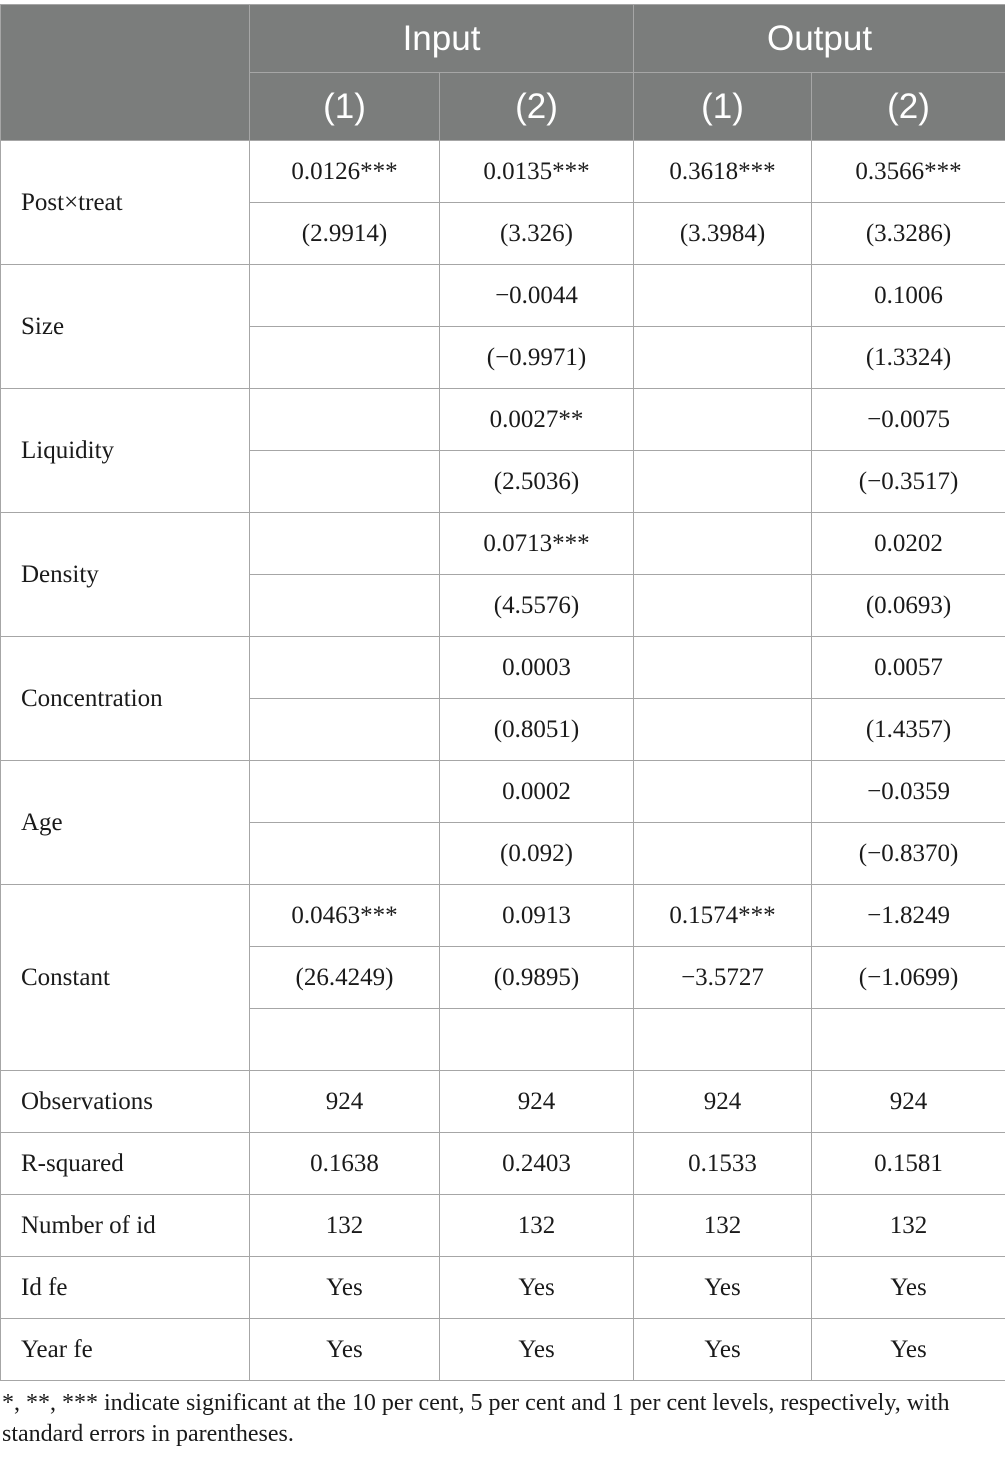  I want to click on table-row: Age 0.0002 −0.0359, so click(502, 822).